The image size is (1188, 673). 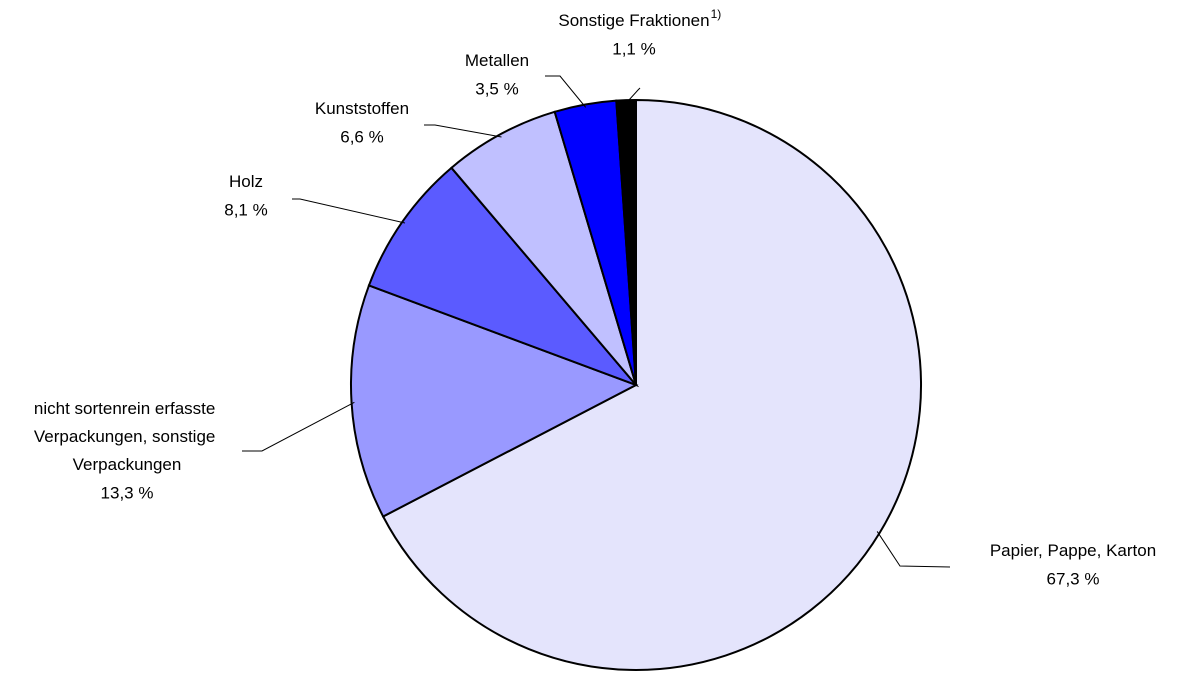 I want to click on value-label: 1,1 %, so click(x=633, y=48).